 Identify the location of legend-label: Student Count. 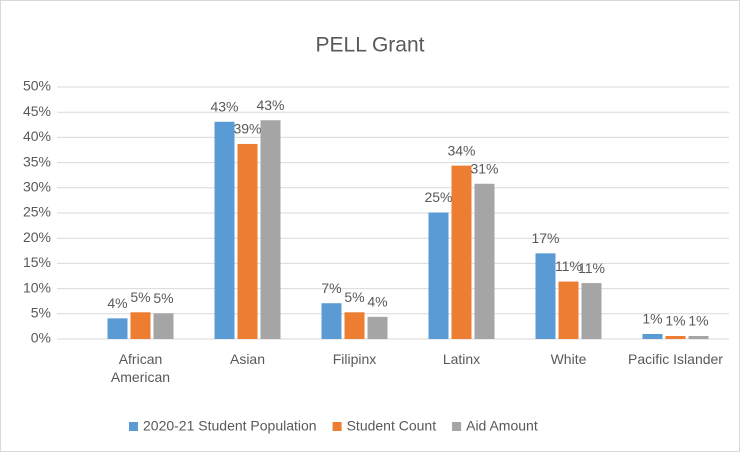
(392, 426).